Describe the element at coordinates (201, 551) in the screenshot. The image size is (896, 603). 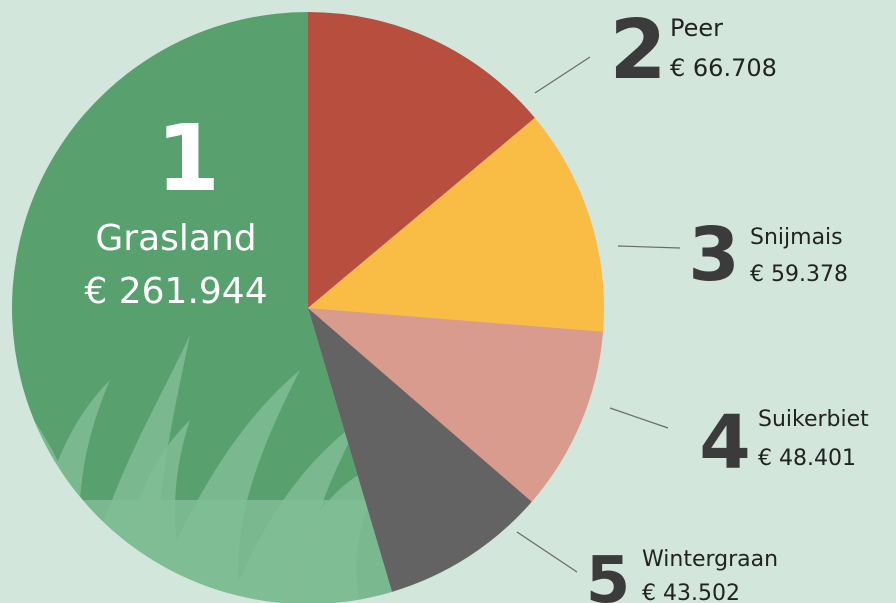
I see `grass-blade` at that location.